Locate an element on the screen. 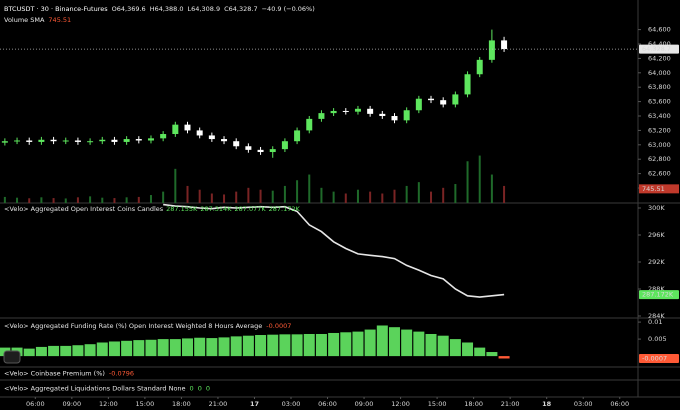  y-tick-label: 300K is located at coordinates (656, 208).